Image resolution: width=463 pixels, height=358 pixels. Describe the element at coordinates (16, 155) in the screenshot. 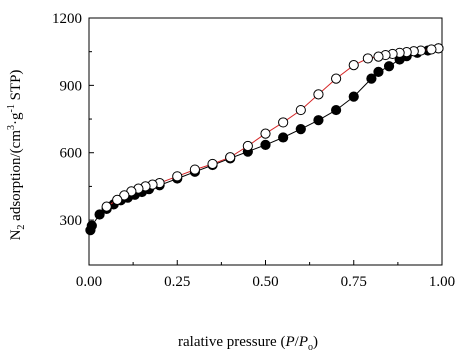

I see `y-axis-label: N2 adsorption/(cm3·g-1 STP)` at that location.